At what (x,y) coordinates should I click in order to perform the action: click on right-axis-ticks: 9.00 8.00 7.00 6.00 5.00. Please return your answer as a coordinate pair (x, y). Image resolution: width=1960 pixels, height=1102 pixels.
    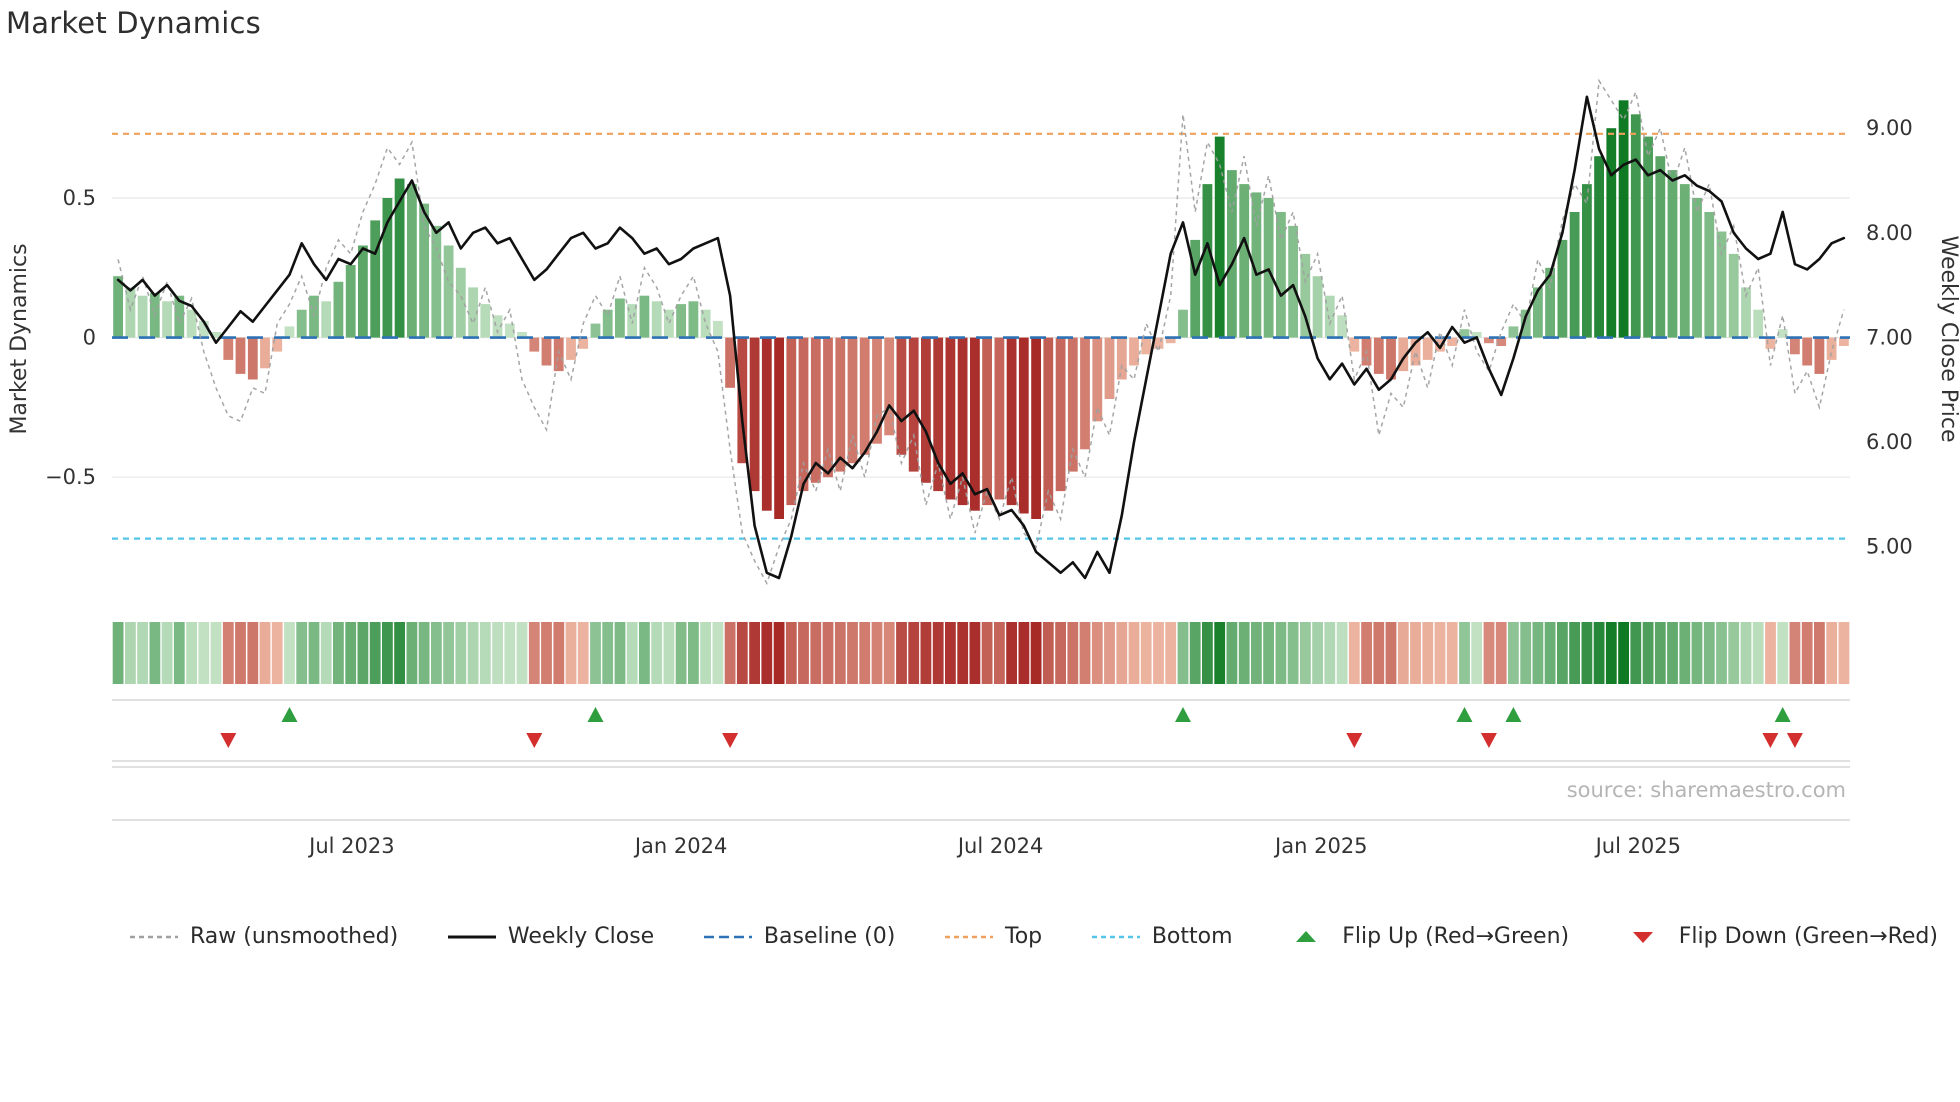
    Looking at the image, I should click on (1889, 337).